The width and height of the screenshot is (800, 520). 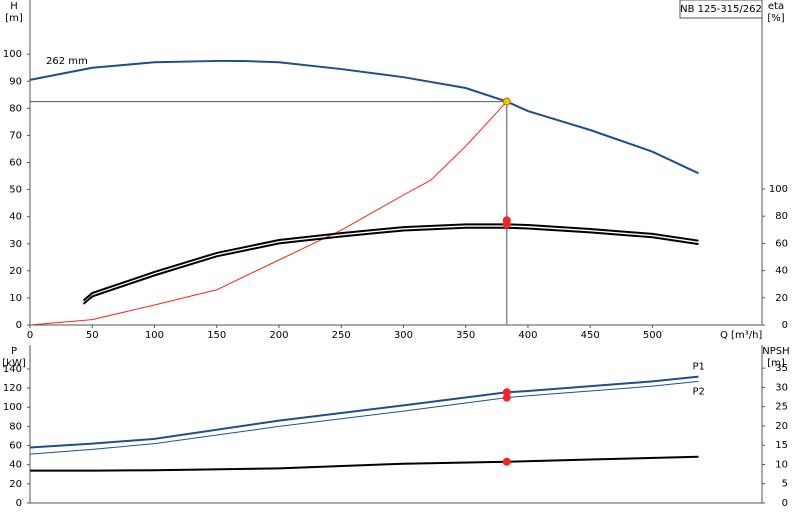 I want to click on x-axis-label: Q [m³/h], so click(x=741, y=335).